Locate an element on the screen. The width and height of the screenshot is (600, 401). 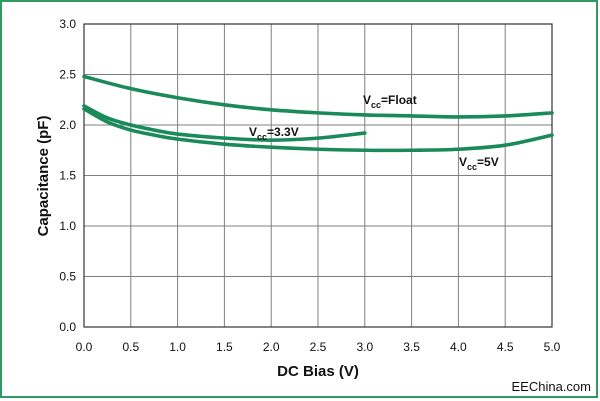
x-tick-label: 0.0 is located at coordinates (84, 347).